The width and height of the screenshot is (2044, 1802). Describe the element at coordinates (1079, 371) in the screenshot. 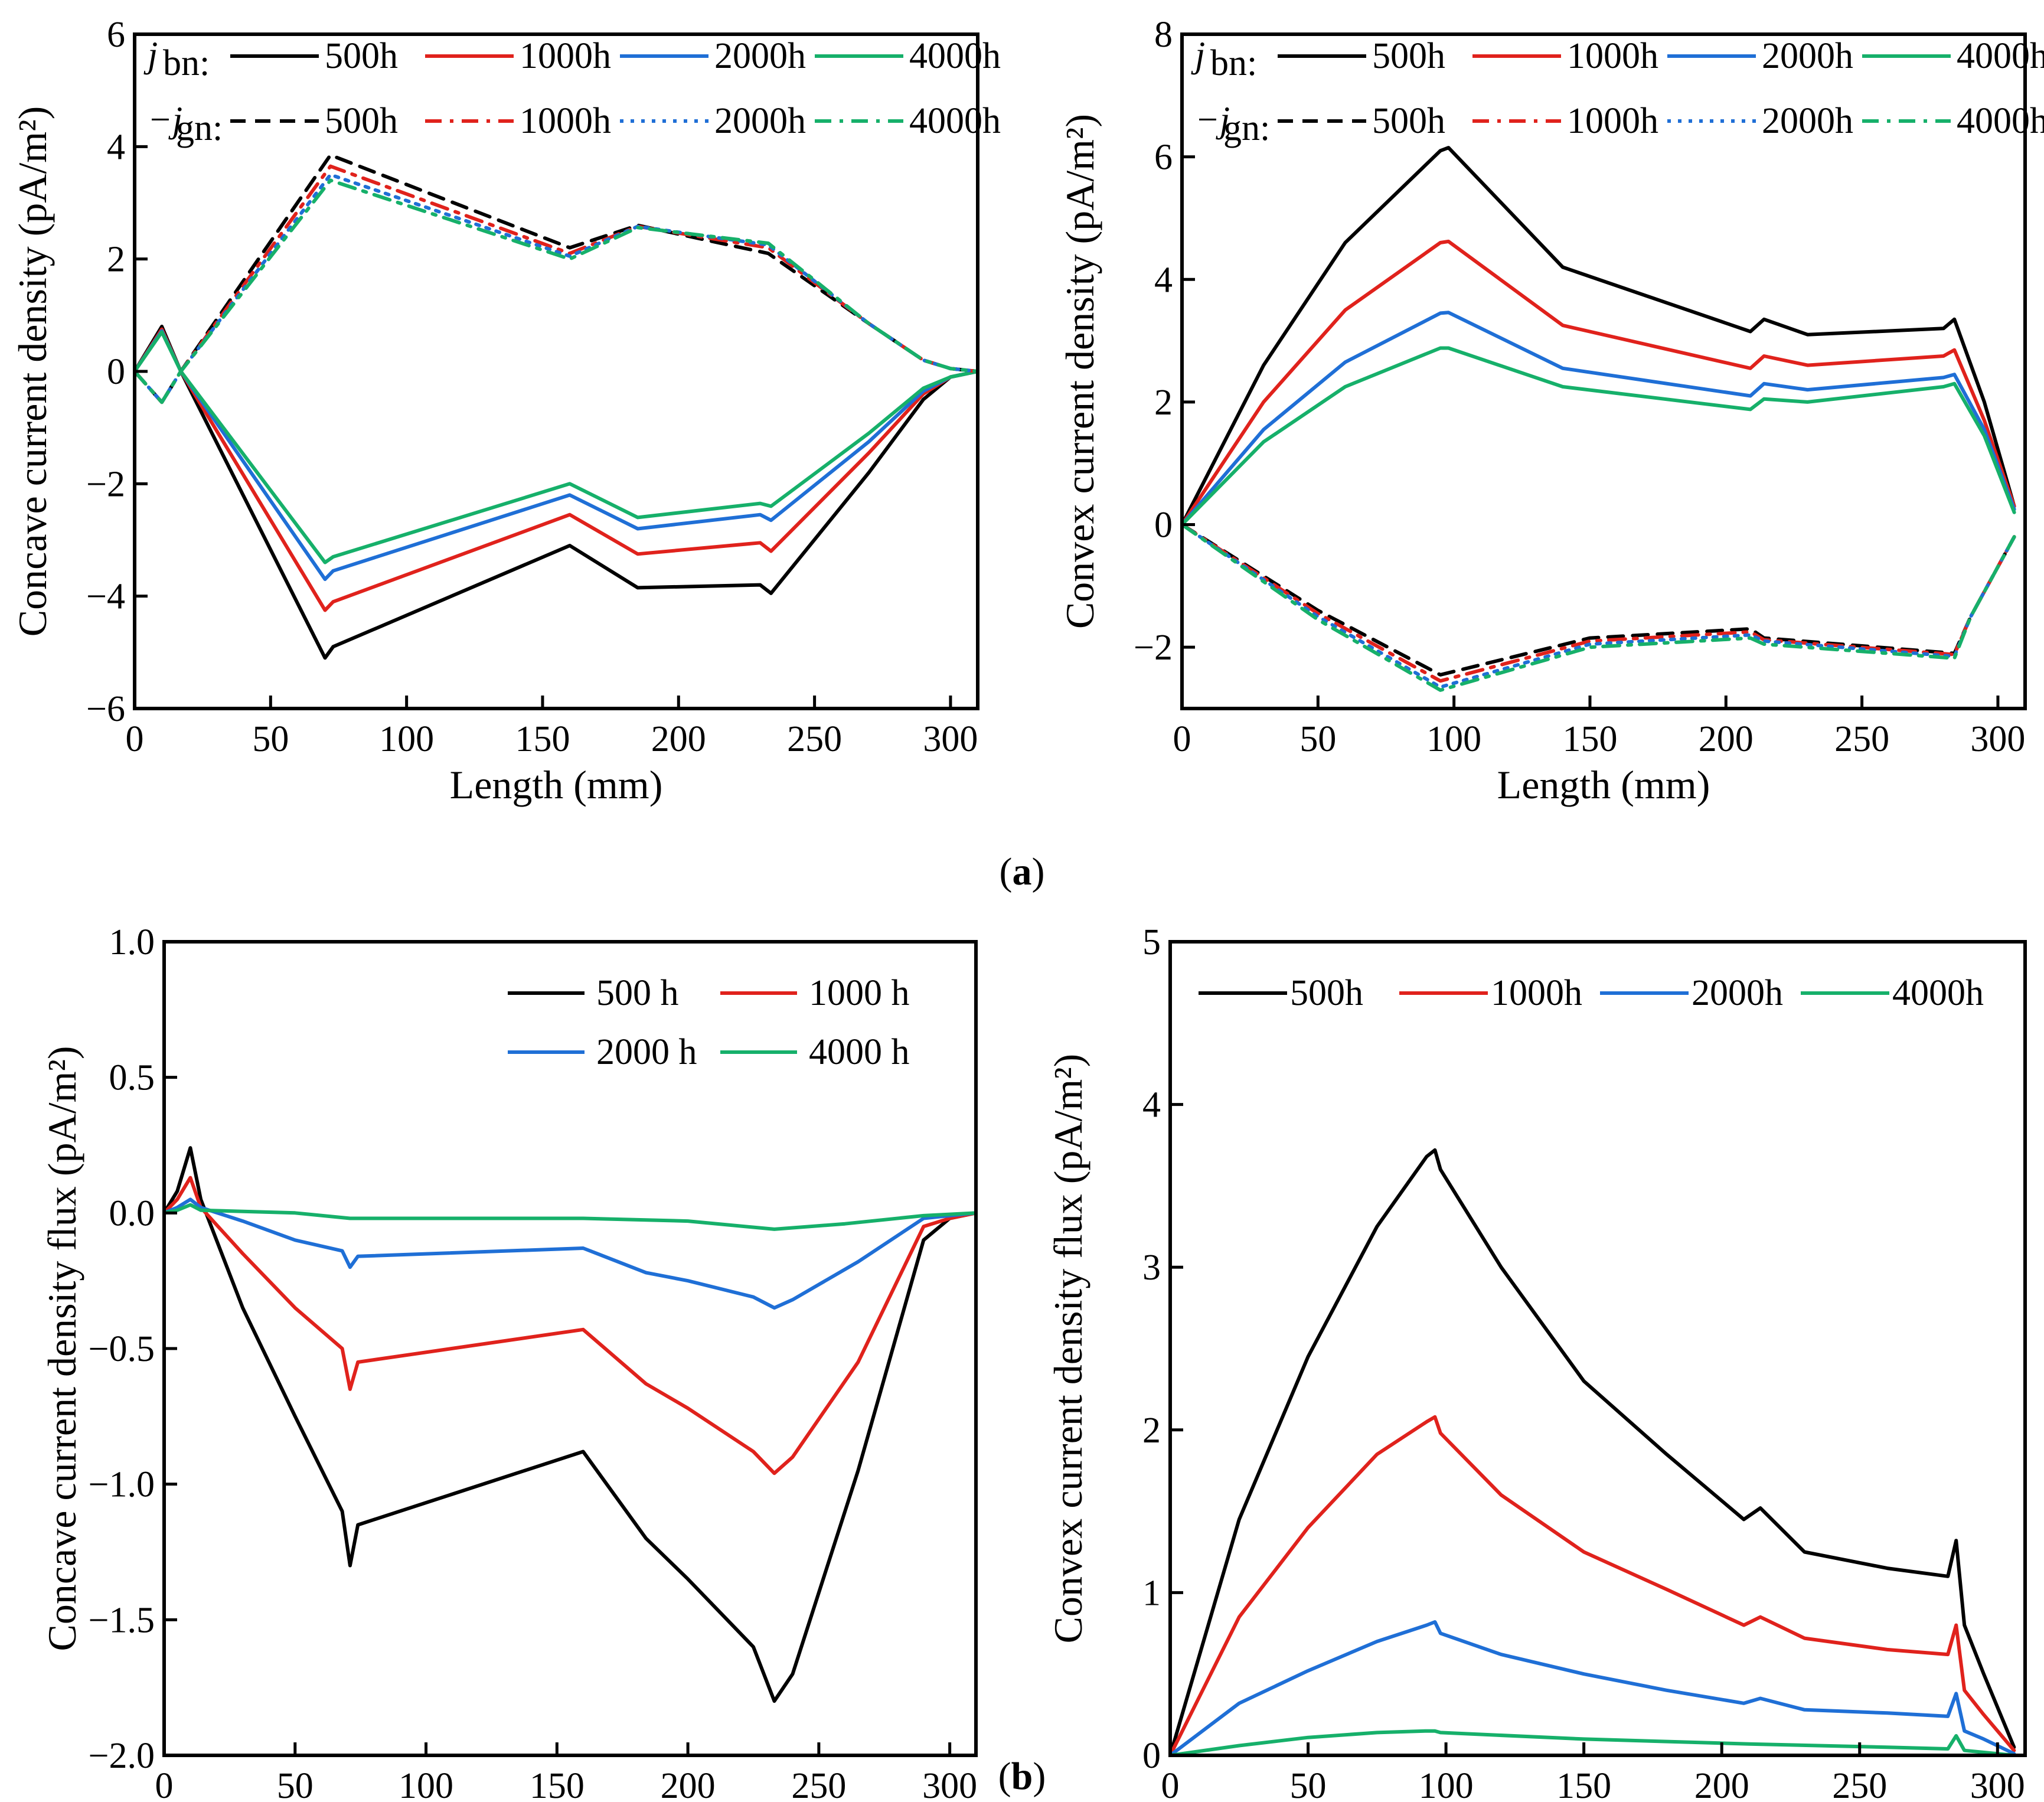

I see `y-axis-label: Convex current density (pA/m²)` at that location.